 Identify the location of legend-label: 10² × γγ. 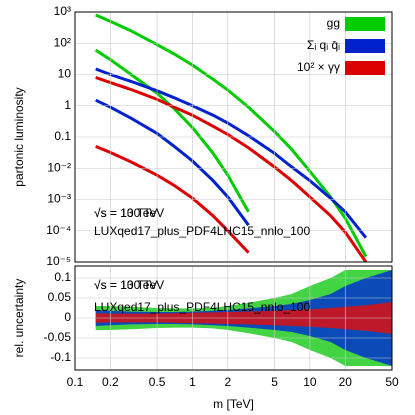
(318, 67).